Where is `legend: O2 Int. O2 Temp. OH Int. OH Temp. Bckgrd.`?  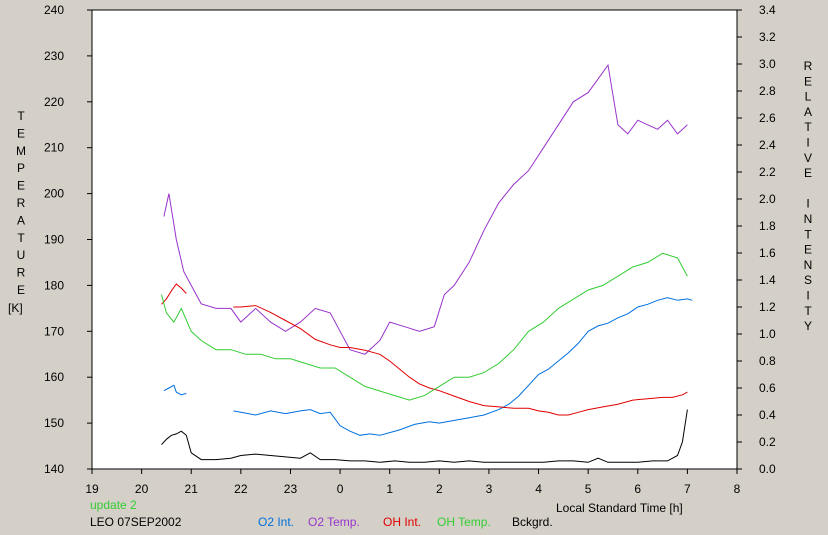
legend: O2 Int. O2 Temp. OH Int. OH Temp. Bckgrd. is located at coordinates (405, 522).